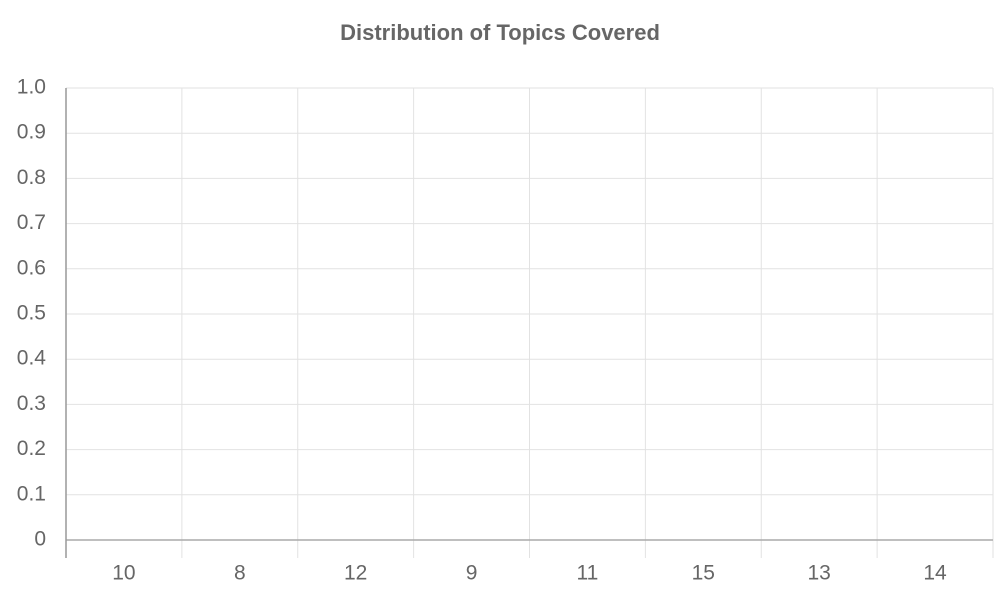  I want to click on y-tick-label: 0.5, so click(31, 313).